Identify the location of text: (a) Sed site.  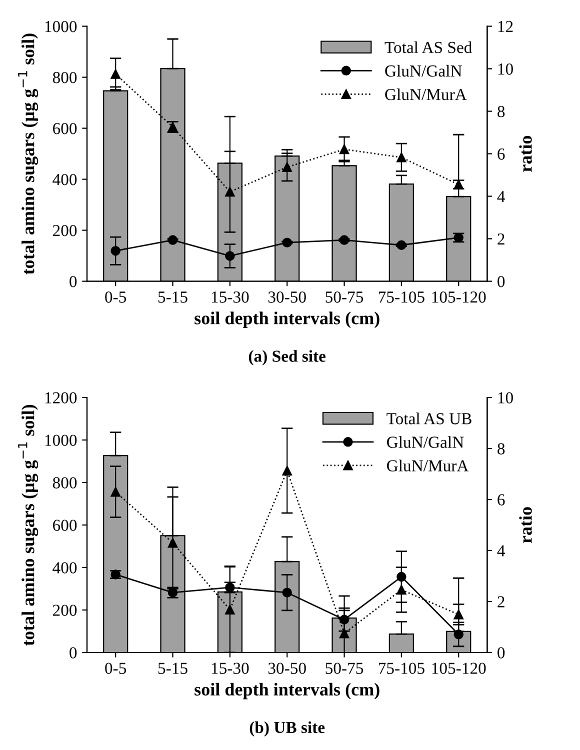
(287, 358).